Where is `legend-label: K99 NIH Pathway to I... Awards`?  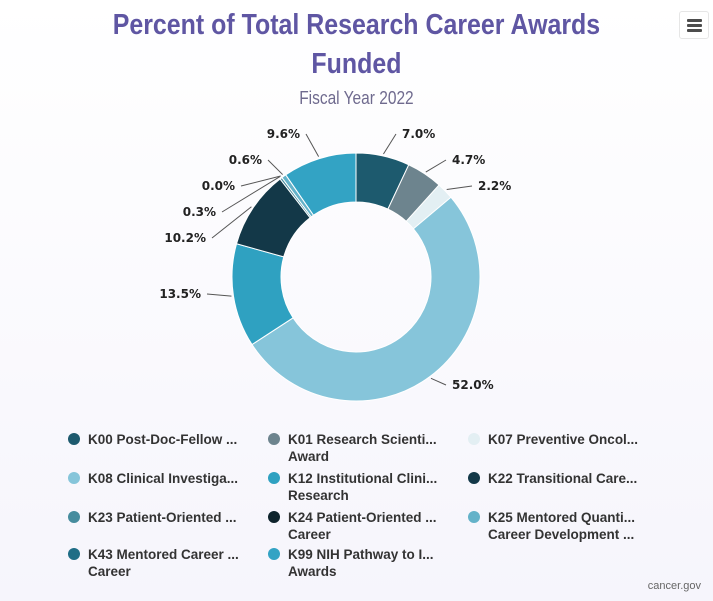 legend-label: K99 NIH Pathway to I... Awards is located at coordinates (361, 563).